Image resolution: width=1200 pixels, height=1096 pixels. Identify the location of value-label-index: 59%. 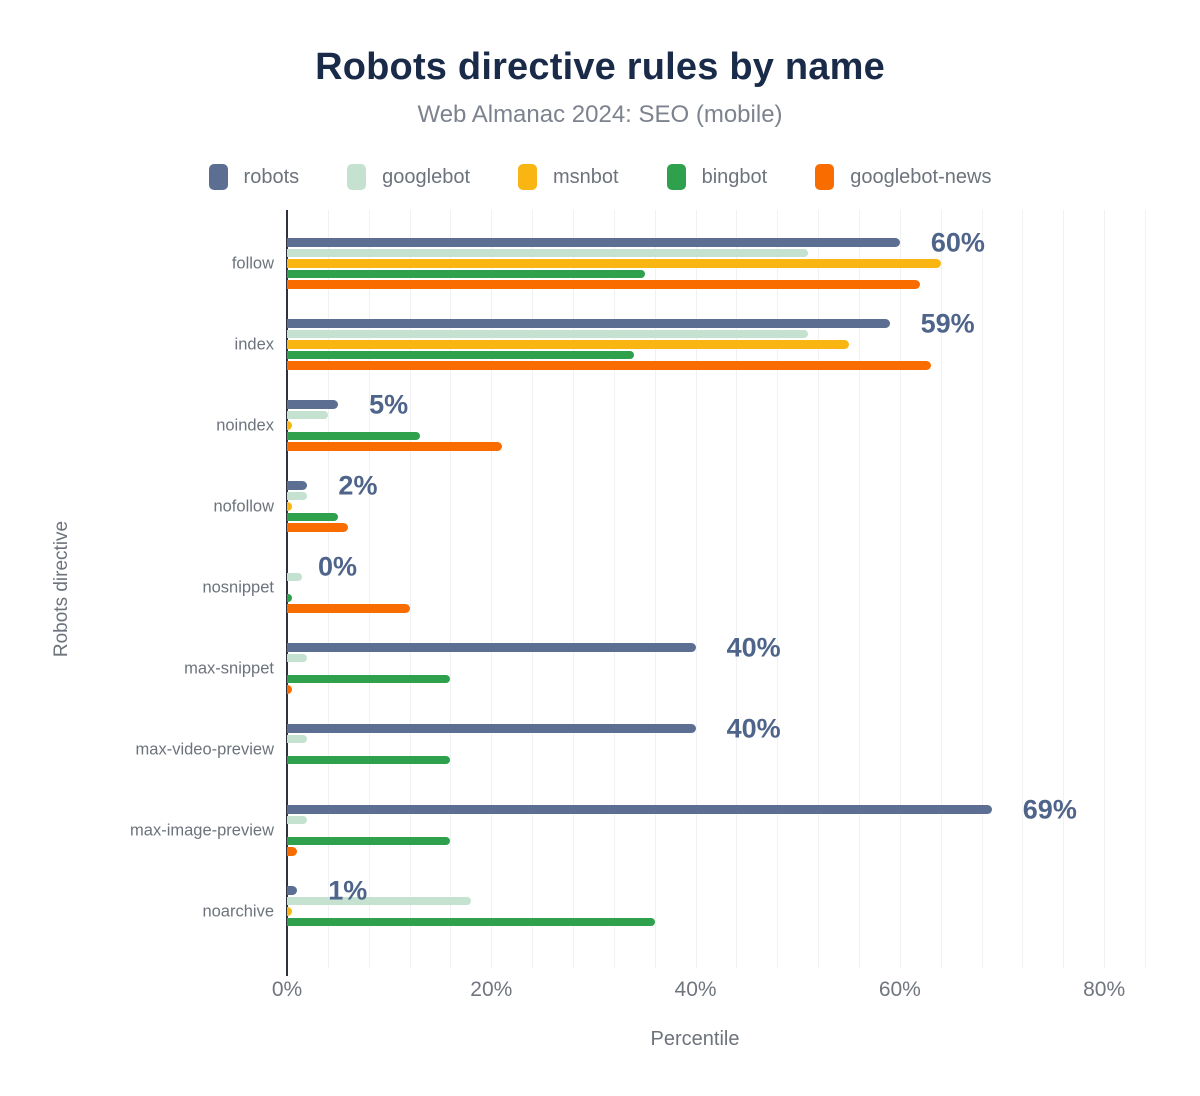
(947, 323).